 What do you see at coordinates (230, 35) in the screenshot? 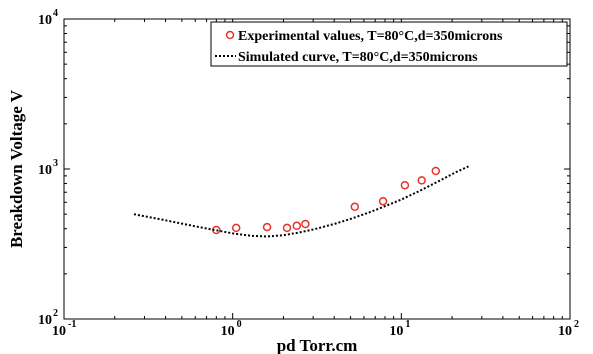
I see `legend-marker-experimental` at bounding box center [230, 35].